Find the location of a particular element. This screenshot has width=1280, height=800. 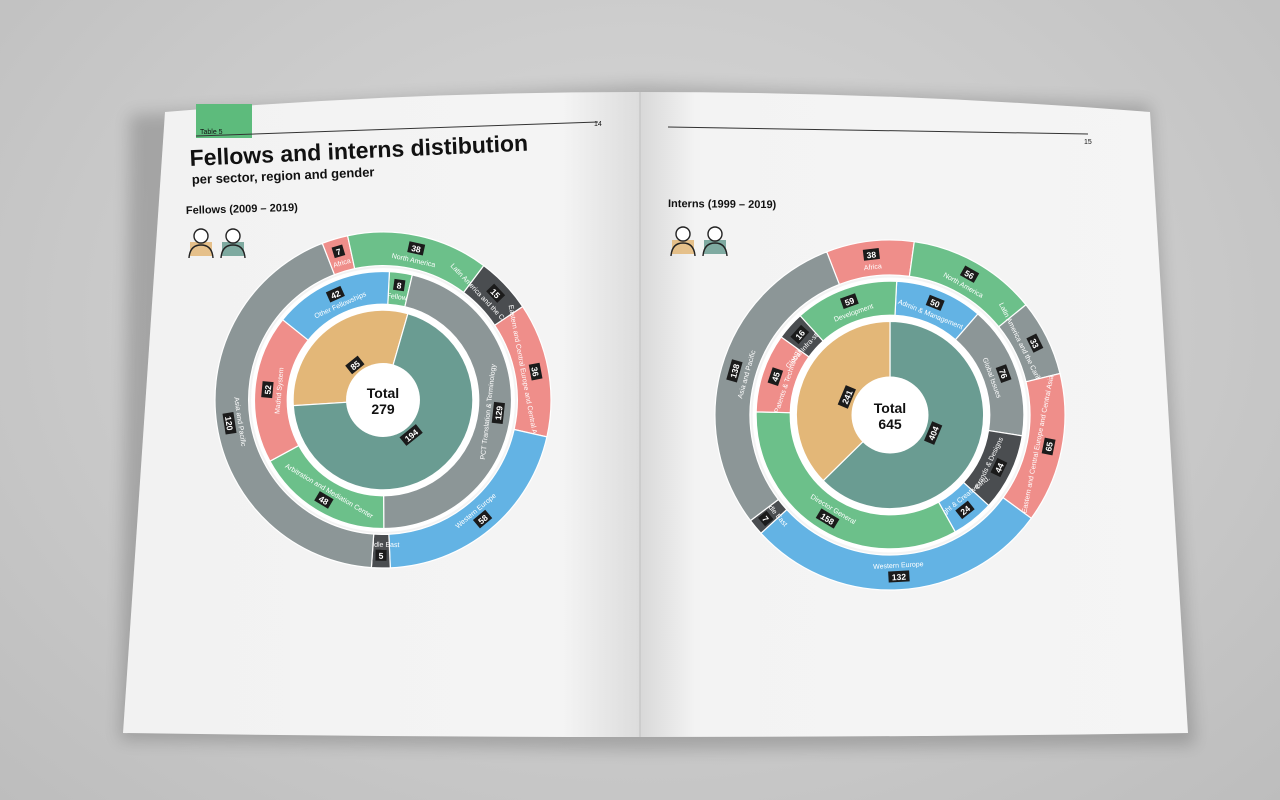

region-eastern-and-central-europe-and-central-asia-value-label: 36 is located at coordinates (535, 371).